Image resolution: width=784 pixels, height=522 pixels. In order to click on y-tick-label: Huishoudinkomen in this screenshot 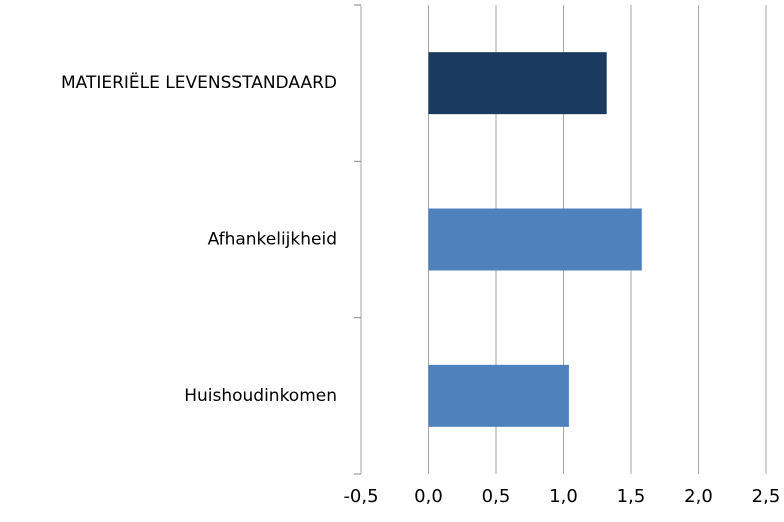, I will do `click(260, 396)`.